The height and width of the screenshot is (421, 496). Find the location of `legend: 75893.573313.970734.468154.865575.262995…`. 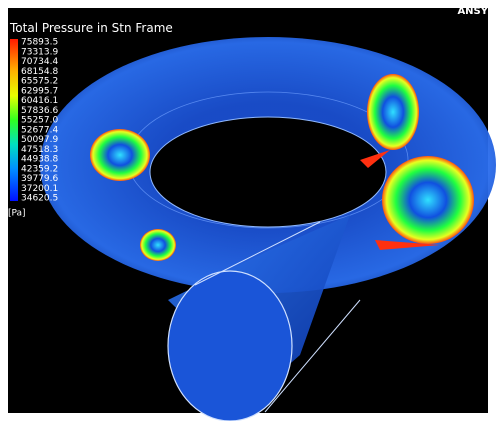

legend: 75893.573313.970734.468154.865575.262995… is located at coordinates (39, 121).